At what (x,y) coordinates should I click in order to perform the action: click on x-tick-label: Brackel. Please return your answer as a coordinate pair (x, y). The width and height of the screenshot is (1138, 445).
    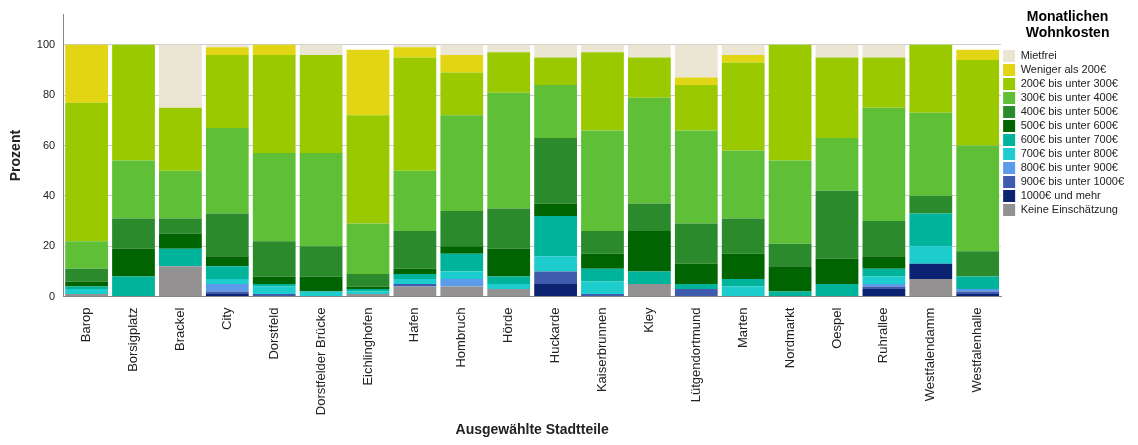
    Looking at the image, I should click on (179, 329).